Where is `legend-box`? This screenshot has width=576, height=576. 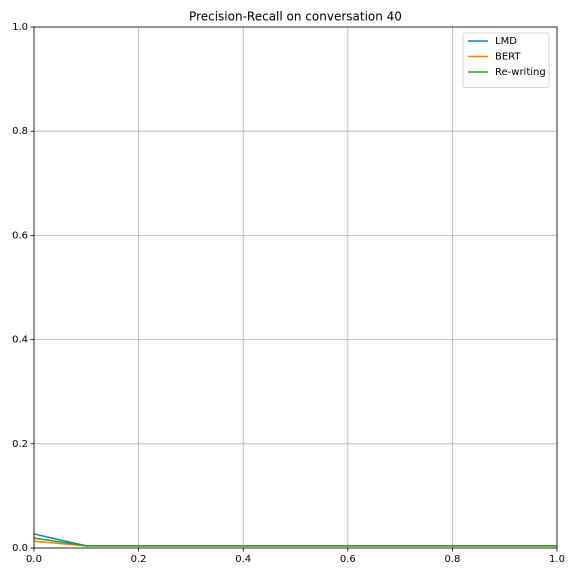
legend-box is located at coordinates (506, 60).